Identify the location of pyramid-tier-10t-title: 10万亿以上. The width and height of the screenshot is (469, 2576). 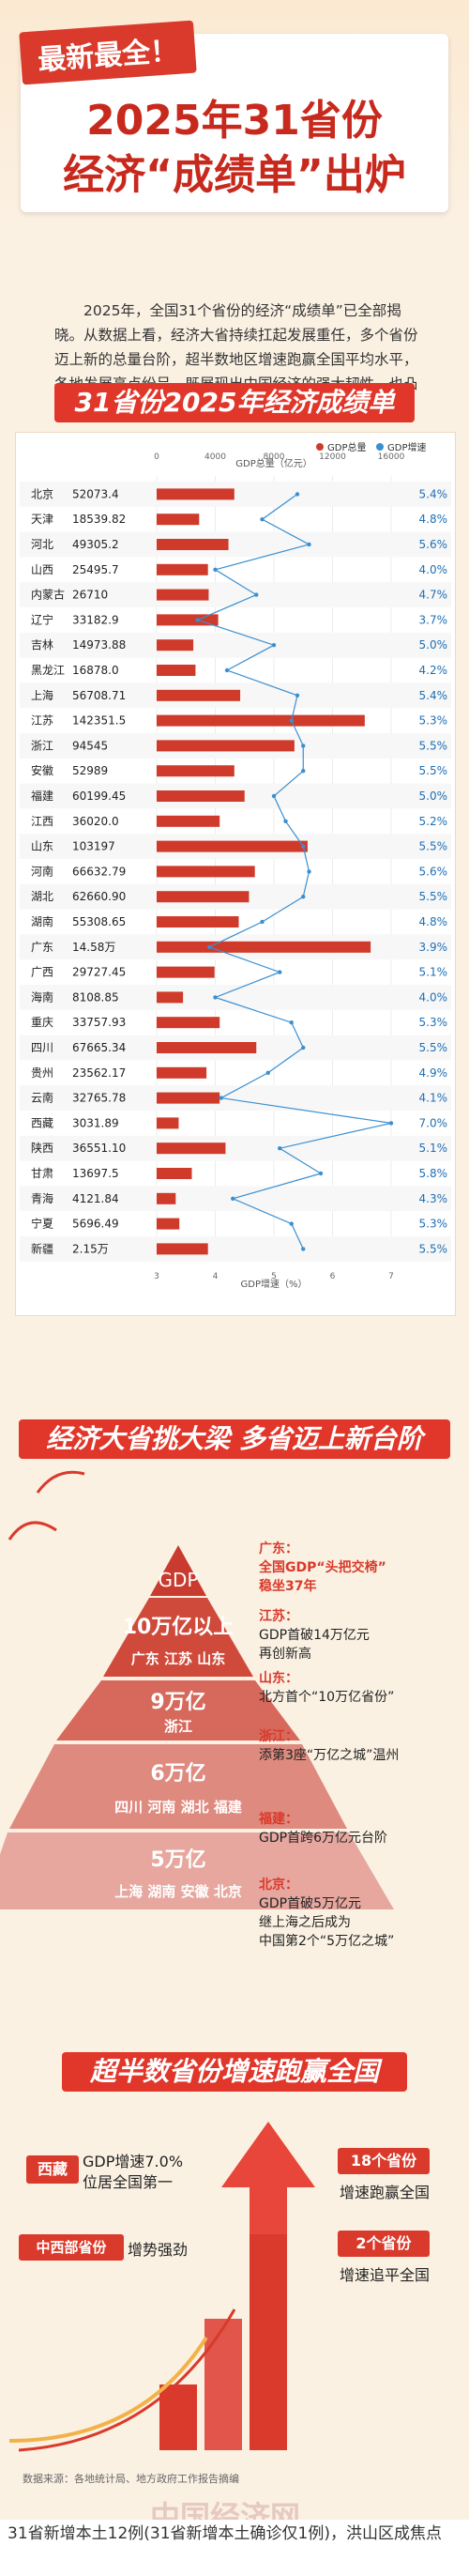
(178, 1628).